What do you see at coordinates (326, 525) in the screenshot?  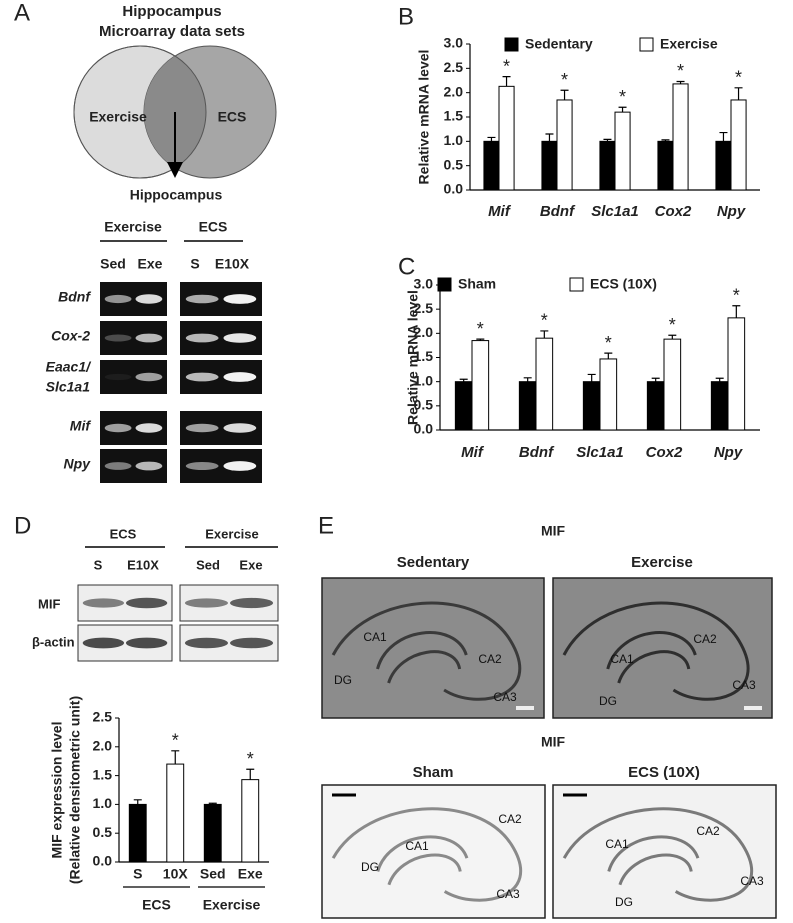 I see `panel-label: E` at bounding box center [326, 525].